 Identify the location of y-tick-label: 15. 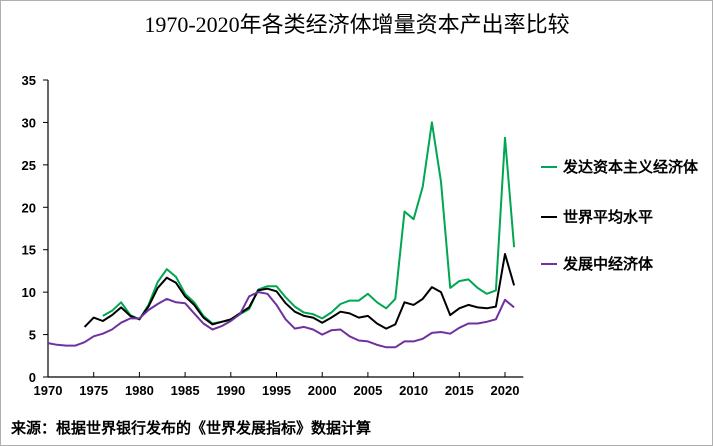
(29, 250).